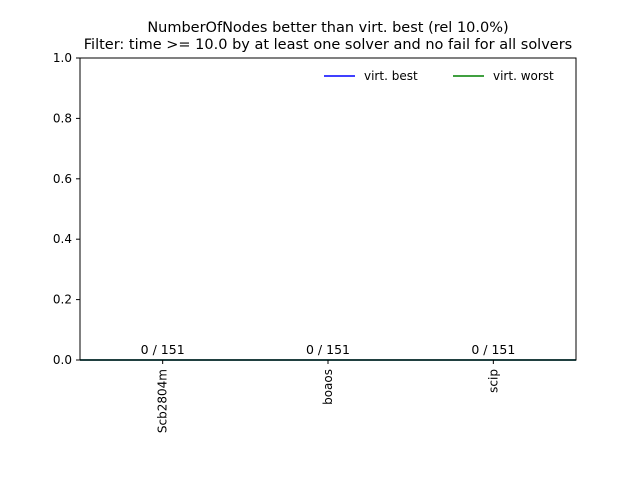  Describe the element at coordinates (163, 401) in the screenshot. I see `x-tick-label: Scb2804m` at that location.